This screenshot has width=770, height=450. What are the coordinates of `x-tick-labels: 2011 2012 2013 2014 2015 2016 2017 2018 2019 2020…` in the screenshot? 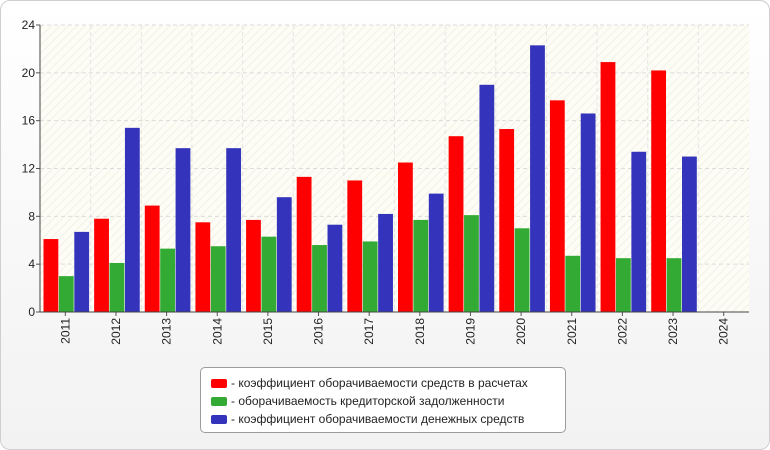 It's located at (394, 331).